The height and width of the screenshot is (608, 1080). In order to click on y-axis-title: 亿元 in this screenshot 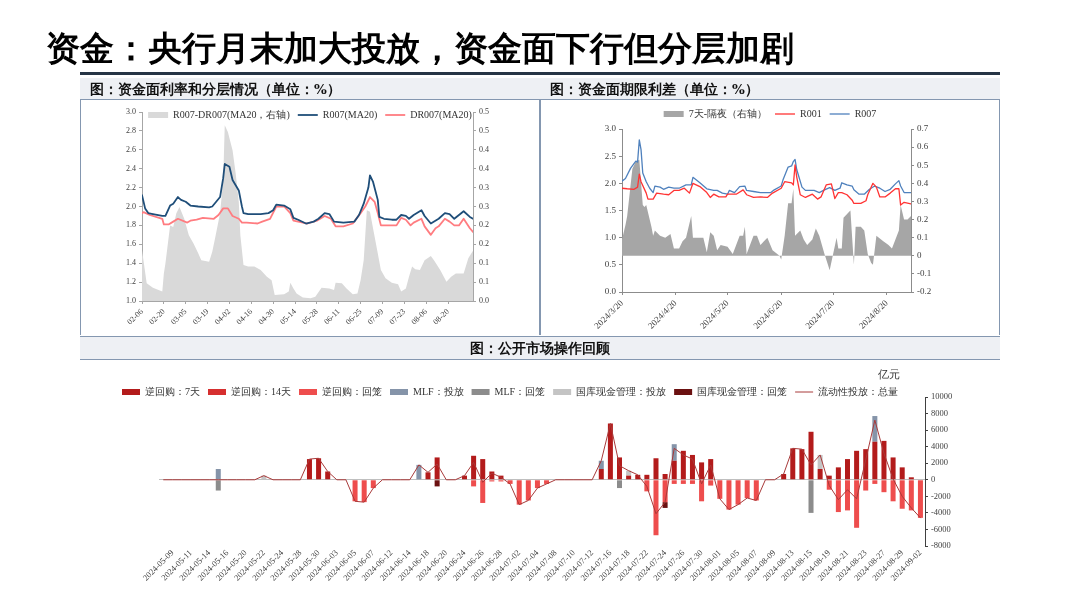, I will do `click(888, 373)`.